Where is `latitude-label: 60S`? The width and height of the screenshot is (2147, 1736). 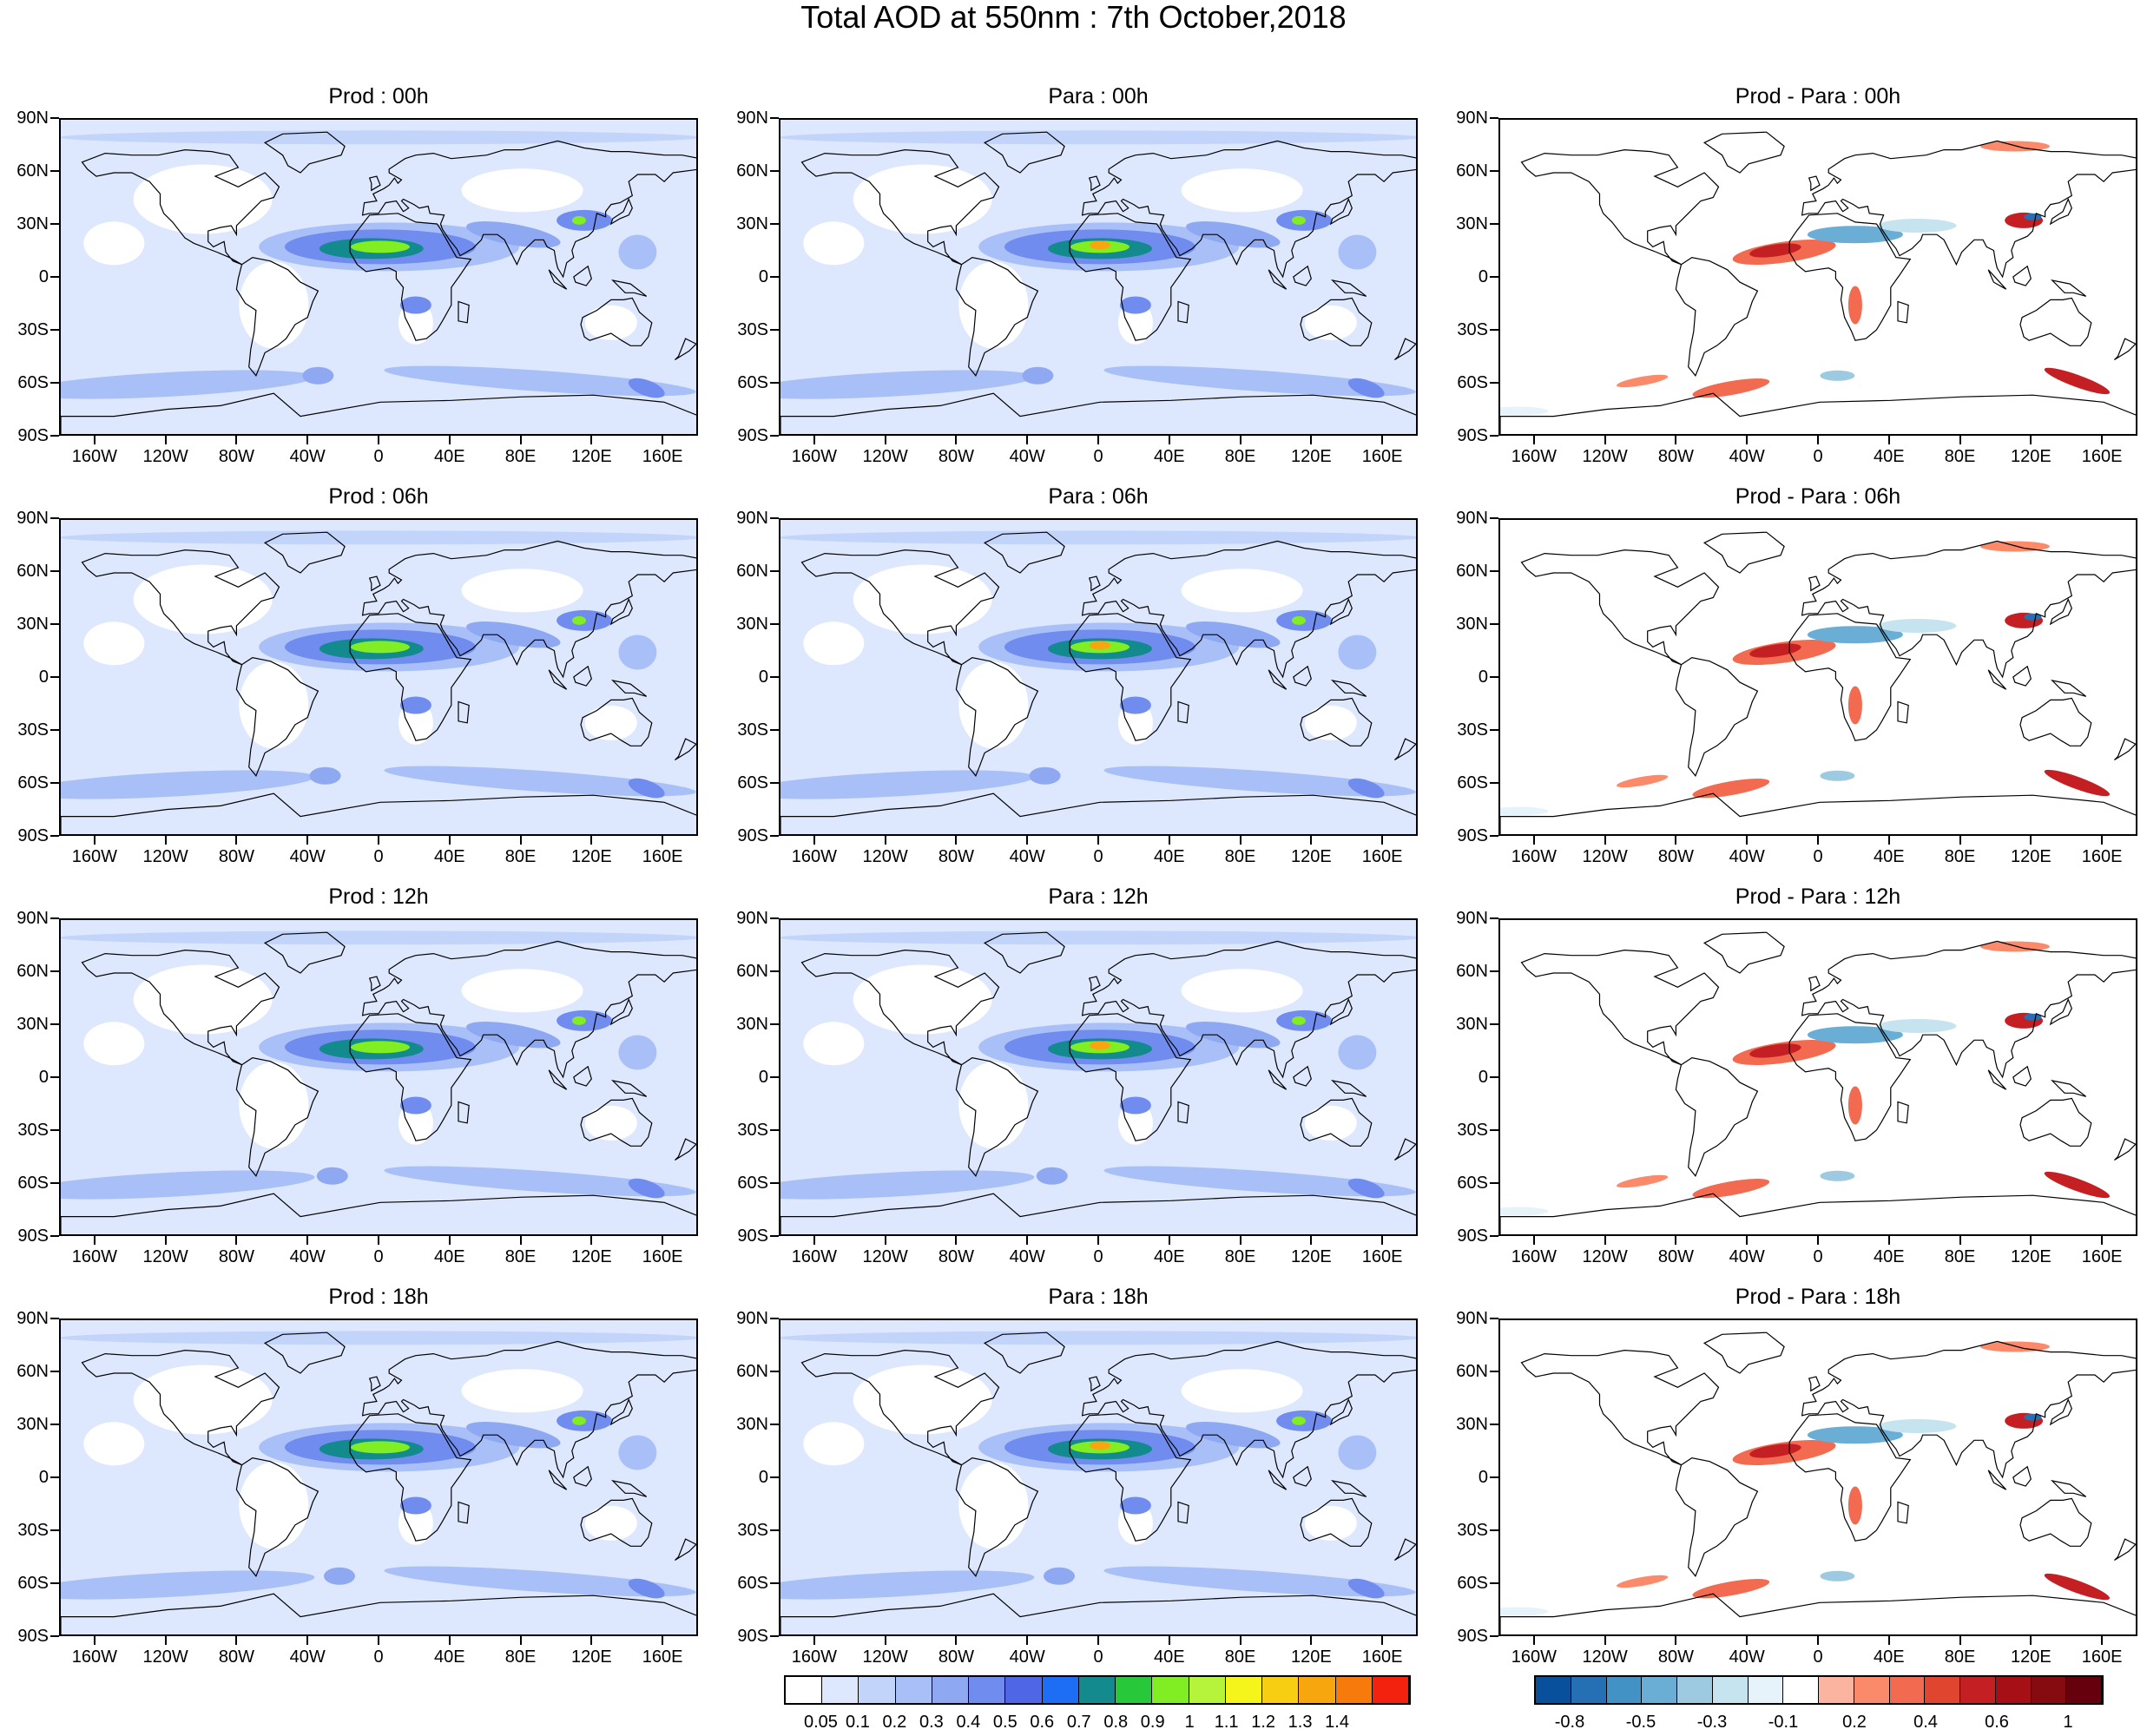 latitude-label: 60S is located at coordinates (1472, 1183).